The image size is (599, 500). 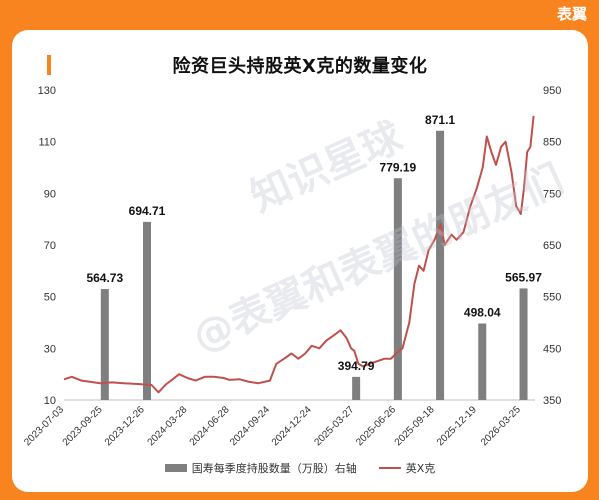 What do you see at coordinates (523, 277) in the screenshot?
I see `bar-data-label: 565.97` at bounding box center [523, 277].